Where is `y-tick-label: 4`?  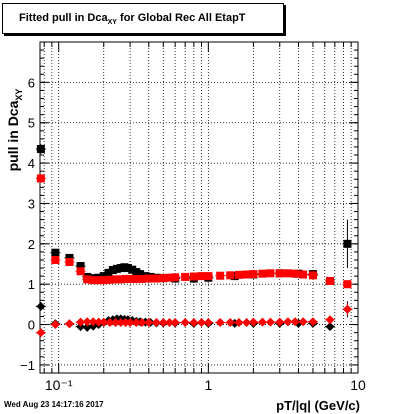 y-tick-label: 4 is located at coordinates (31, 163).